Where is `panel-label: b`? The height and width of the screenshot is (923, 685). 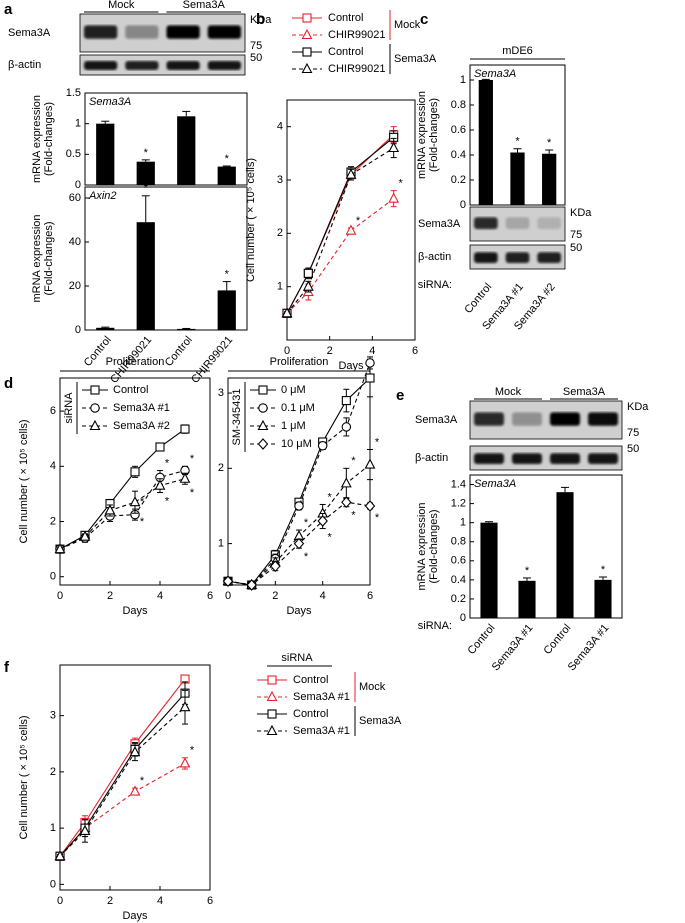 panel-label: b is located at coordinates (260, 19).